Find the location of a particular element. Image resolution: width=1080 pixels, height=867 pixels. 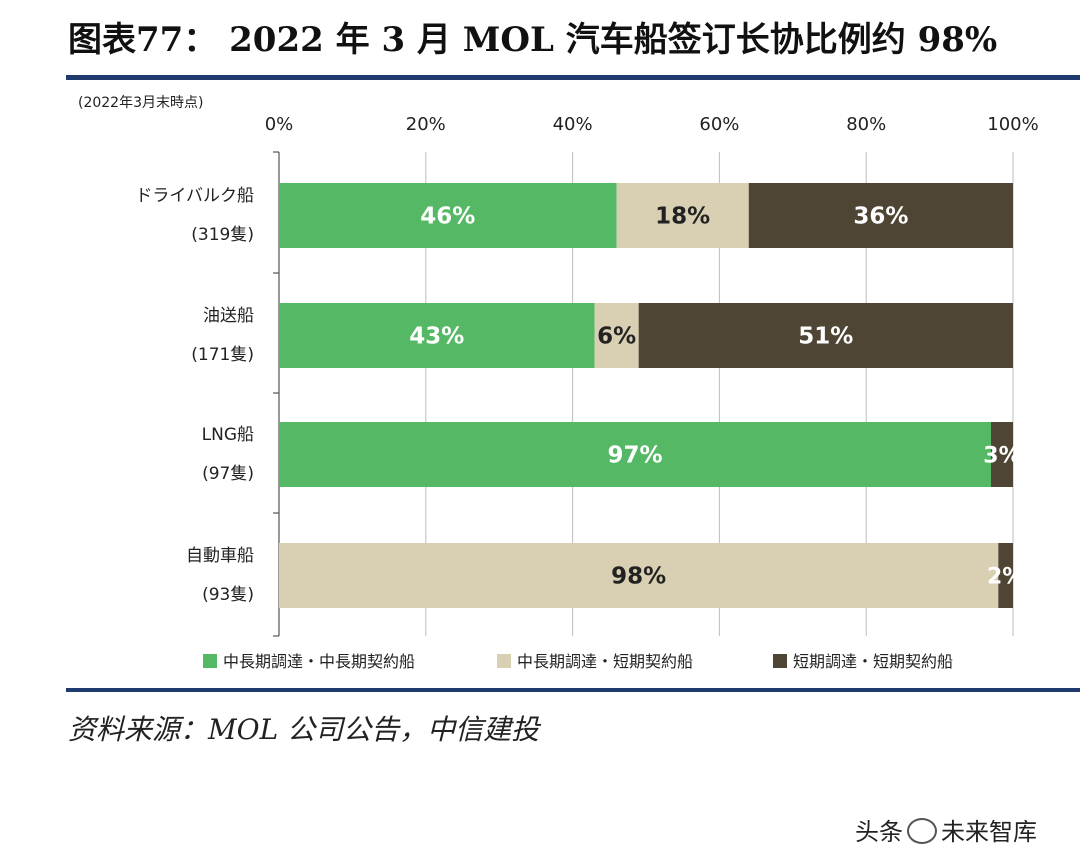

x-tick-label: 40% is located at coordinates (573, 124).